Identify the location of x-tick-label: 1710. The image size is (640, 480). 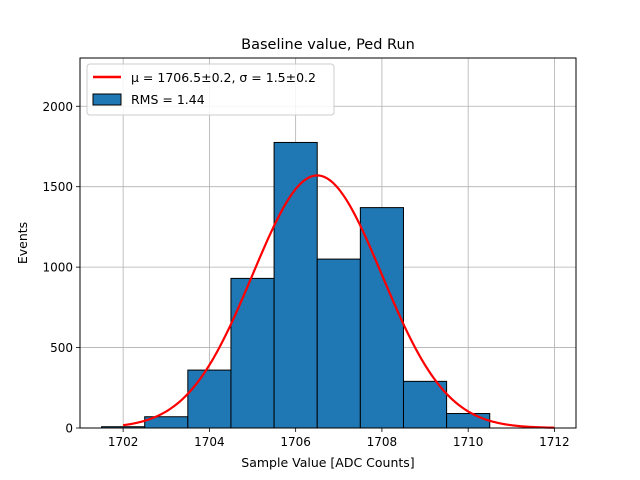
(468, 442).